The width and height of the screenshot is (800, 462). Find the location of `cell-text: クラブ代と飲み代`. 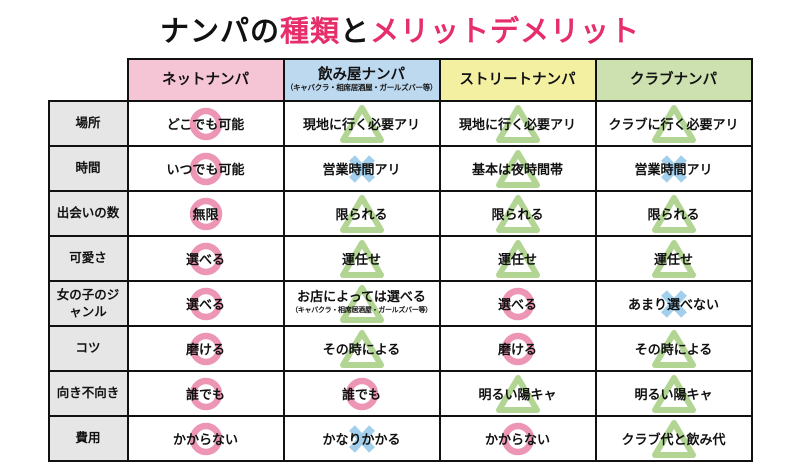

cell-text: クラブ代と飲み代 is located at coordinates (673, 440).